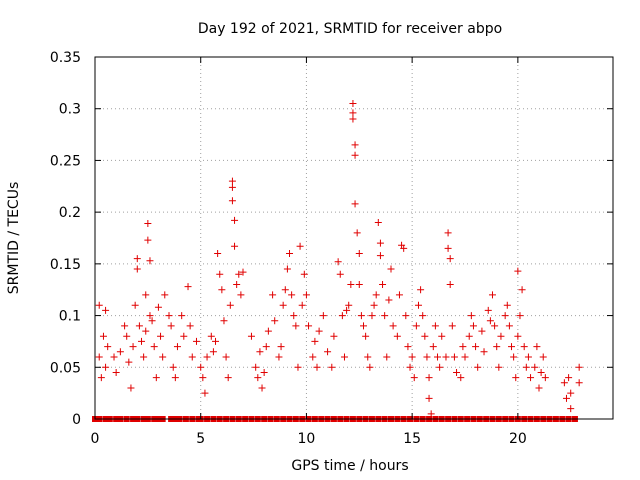 The width and height of the screenshot is (640, 480). What do you see at coordinates (307, 439) in the screenshot?
I see `x-tick-label: 10` at bounding box center [307, 439].